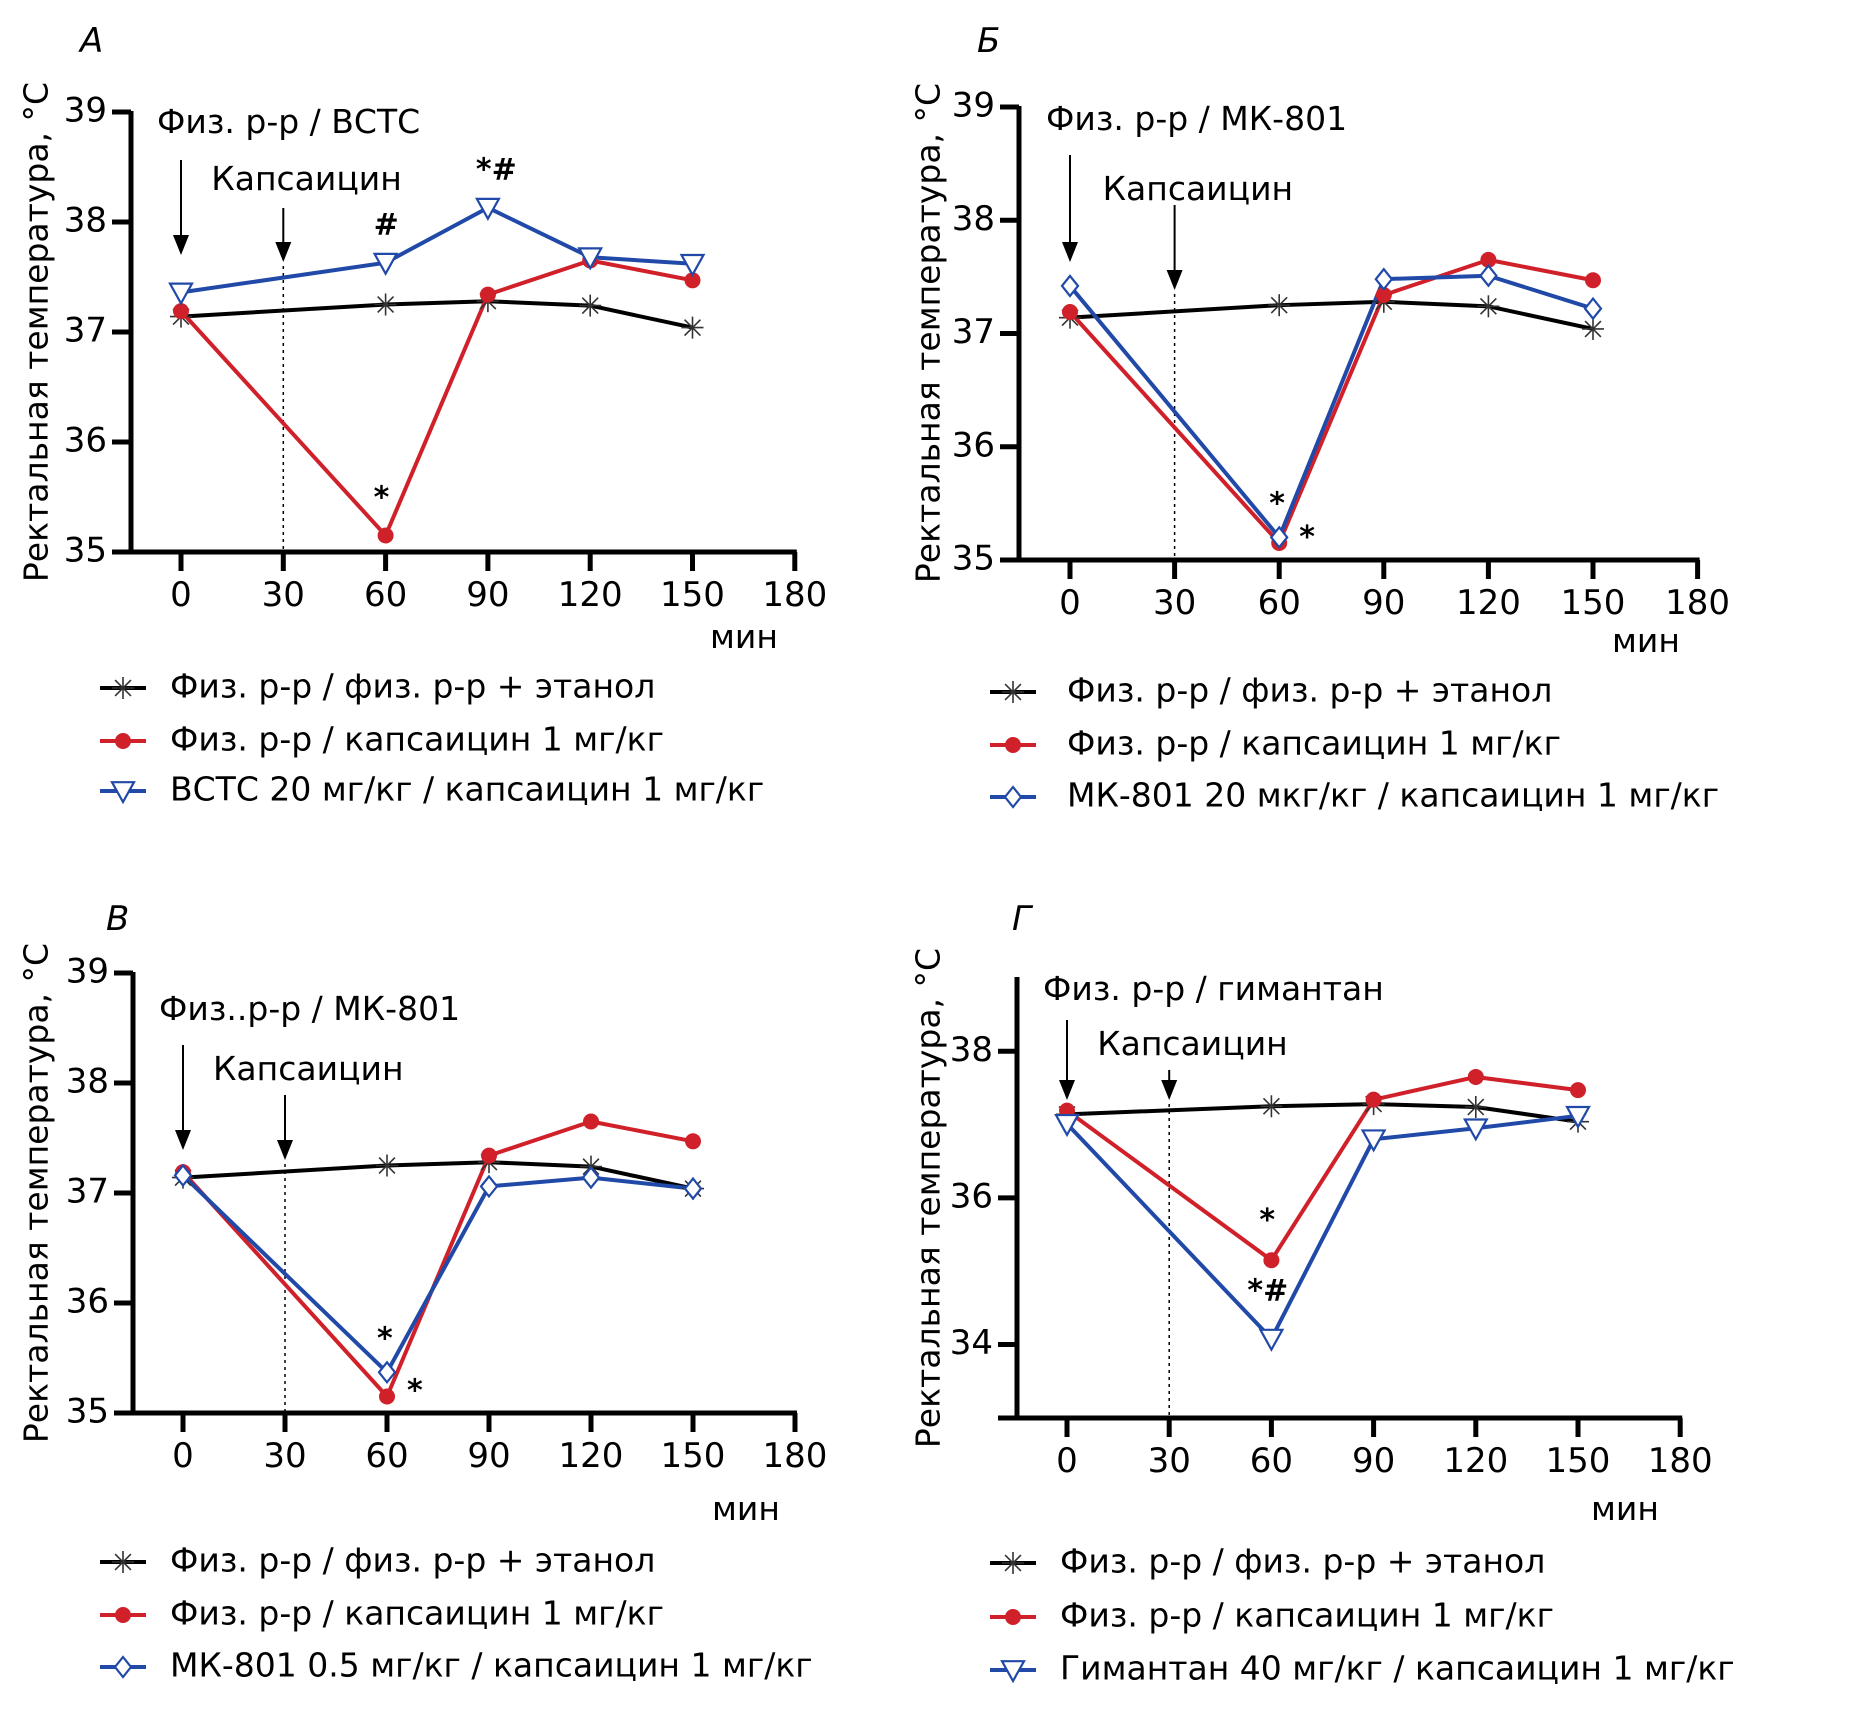  I want to click on panel-letter: Г, so click(1023, 919).